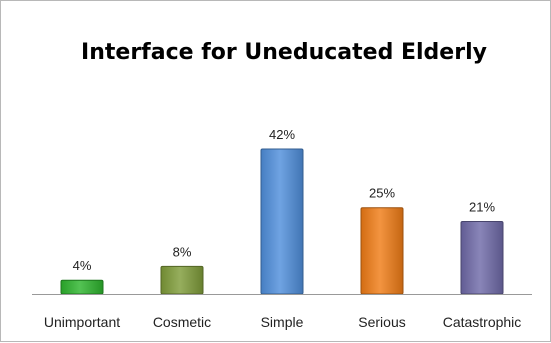 The height and width of the screenshot is (343, 551). I want to click on data-label-serious: 25%, so click(382, 193).